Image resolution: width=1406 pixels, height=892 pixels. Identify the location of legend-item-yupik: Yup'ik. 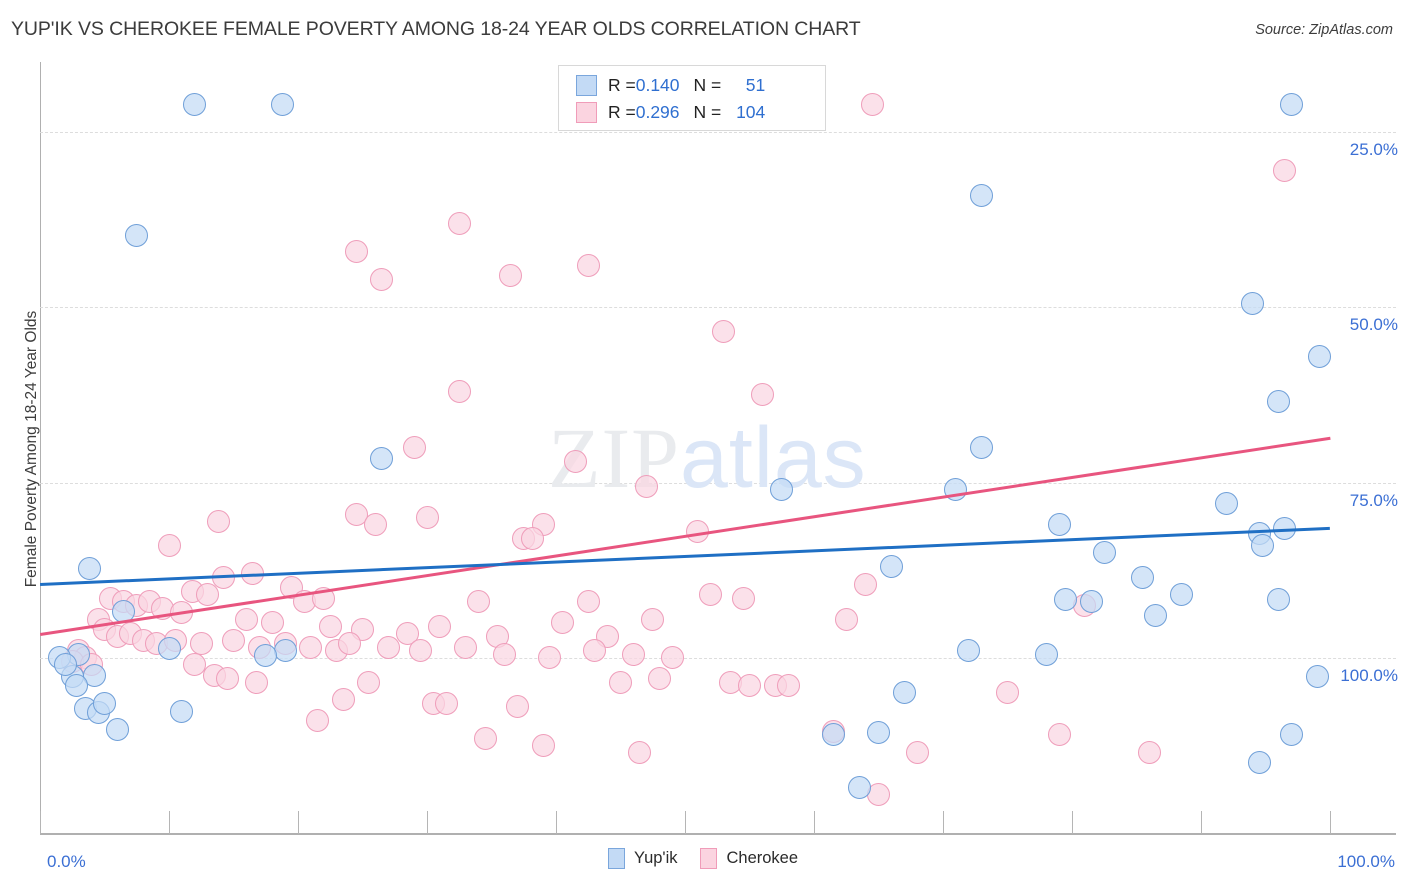
(642, 858).